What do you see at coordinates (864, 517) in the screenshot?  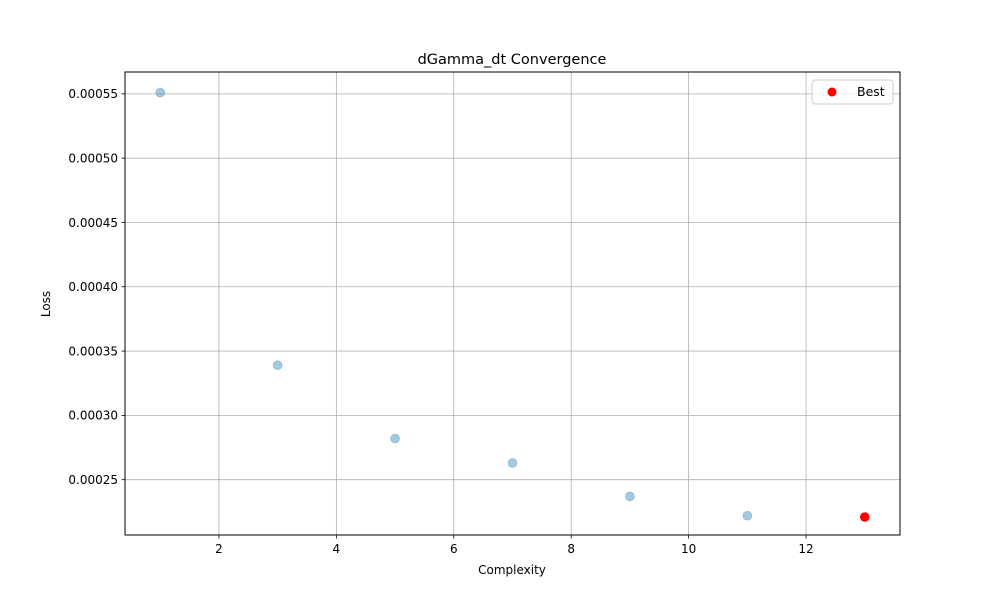 I see `best-point` at bounding box center [864, 517].